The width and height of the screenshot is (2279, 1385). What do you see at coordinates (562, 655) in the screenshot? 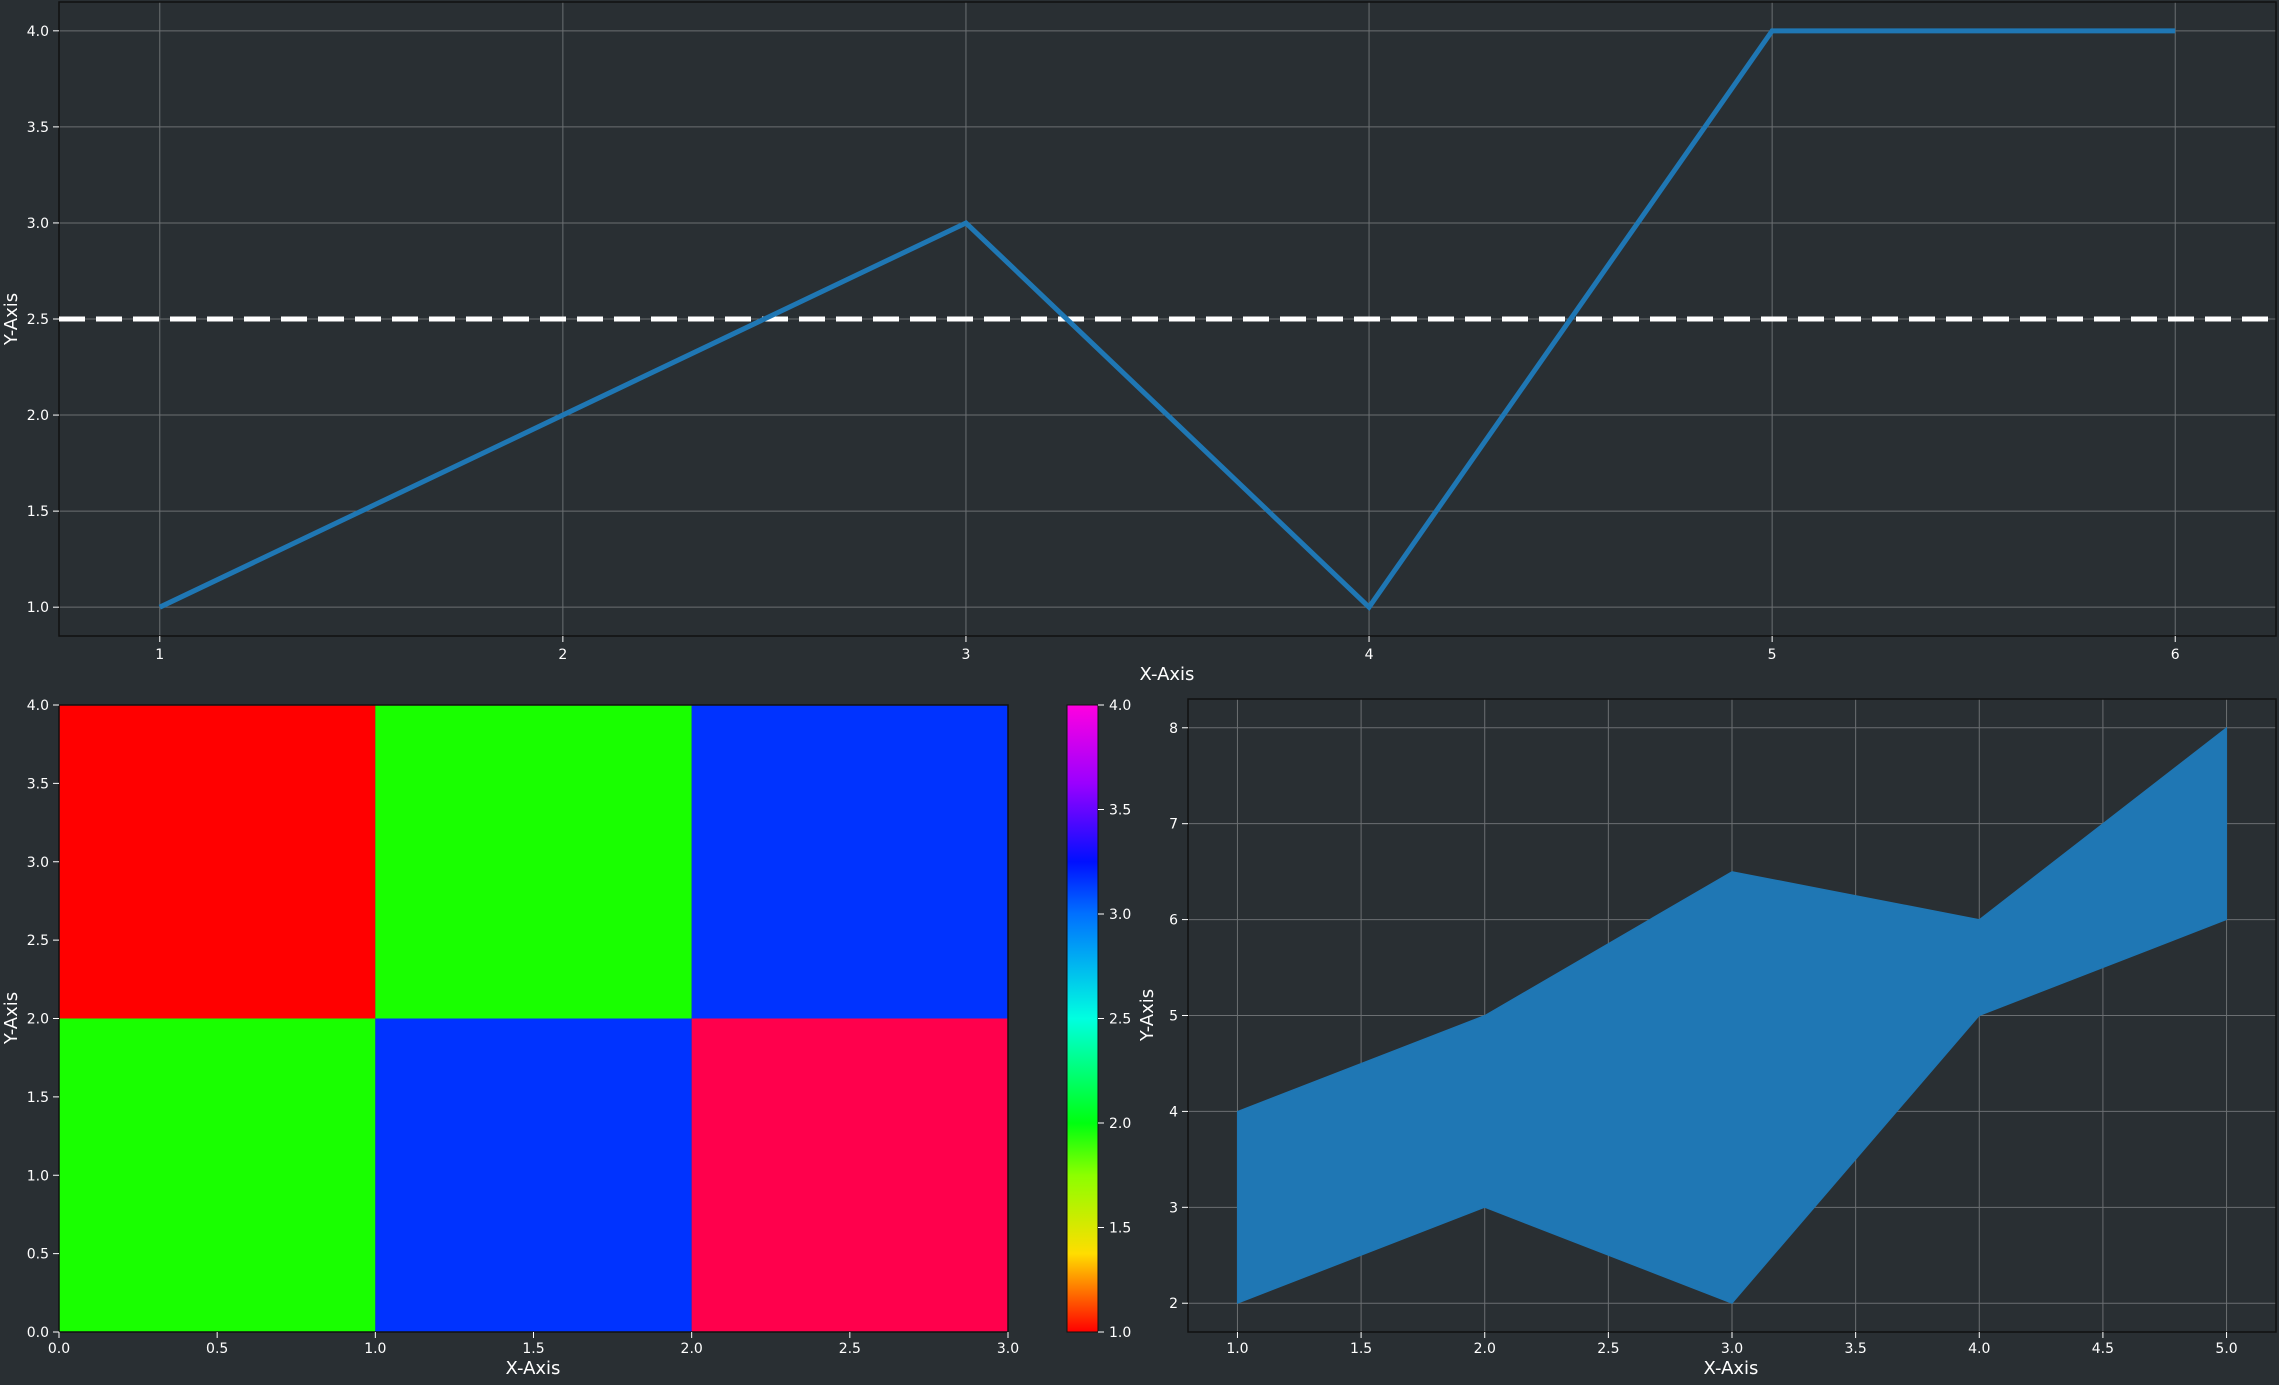
I see `x-tick-label: 2` at bounding box center [562, 655].